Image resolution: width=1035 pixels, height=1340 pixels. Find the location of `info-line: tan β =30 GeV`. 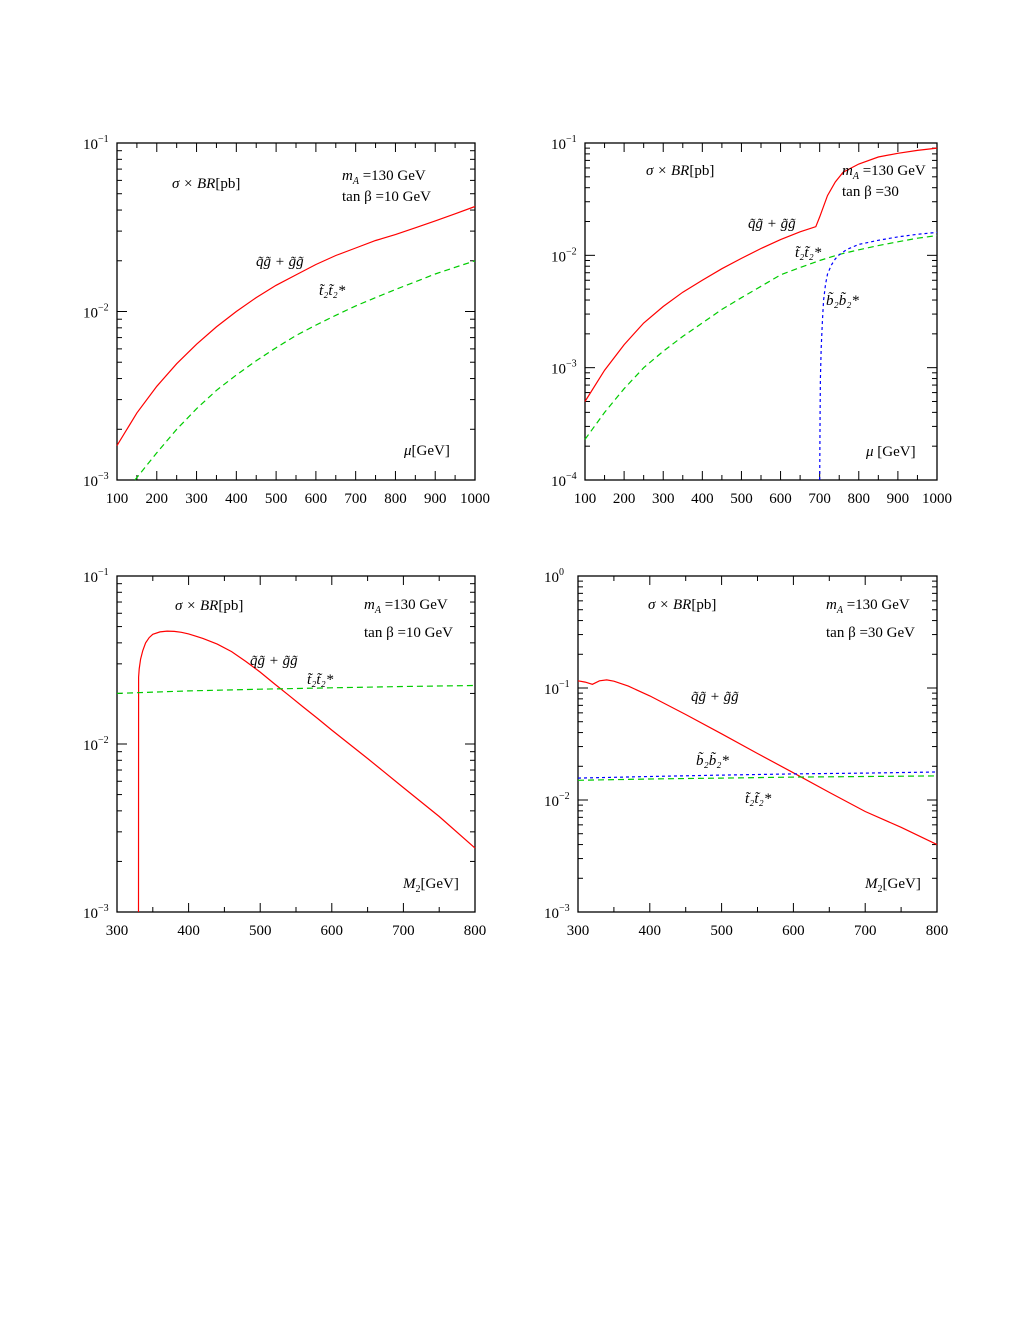

info-line: tan β =30 GeV is located at coordinates (870, 633).